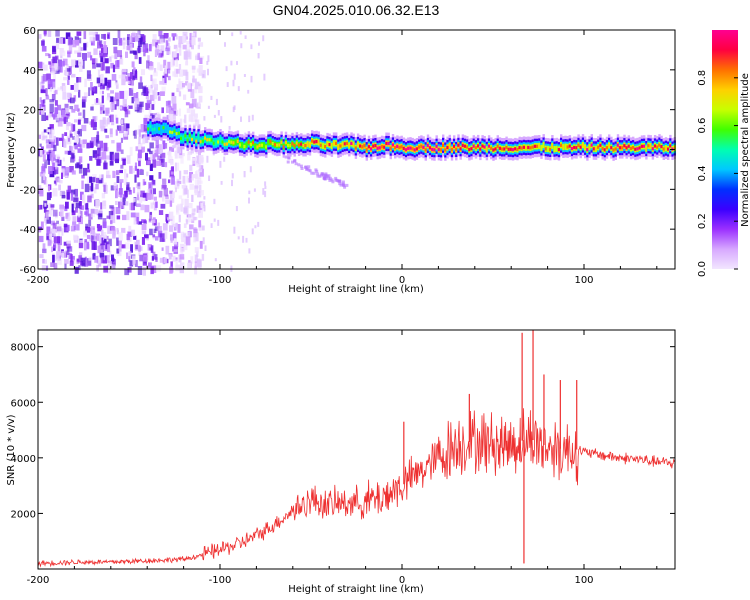  What do you see at coordinates (11, 150) in the screenshot?
I see `spectrogram-ylabel: Frequency (Hz)` at bounding box center [11, 150].